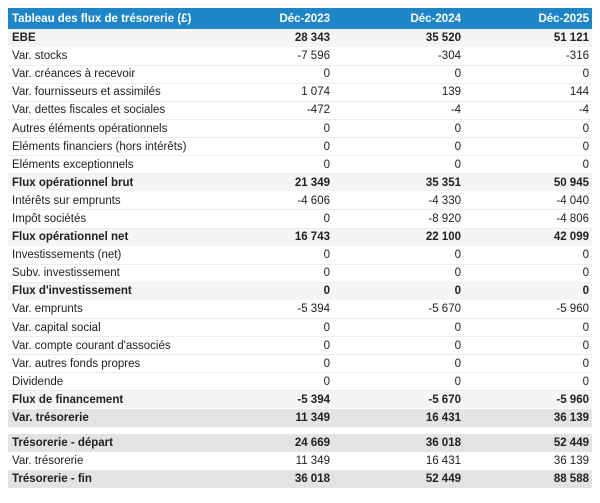 This screenshot has width=600, height=503. I want to click on row-label: Trésorerie - départ, so click(114, 443).